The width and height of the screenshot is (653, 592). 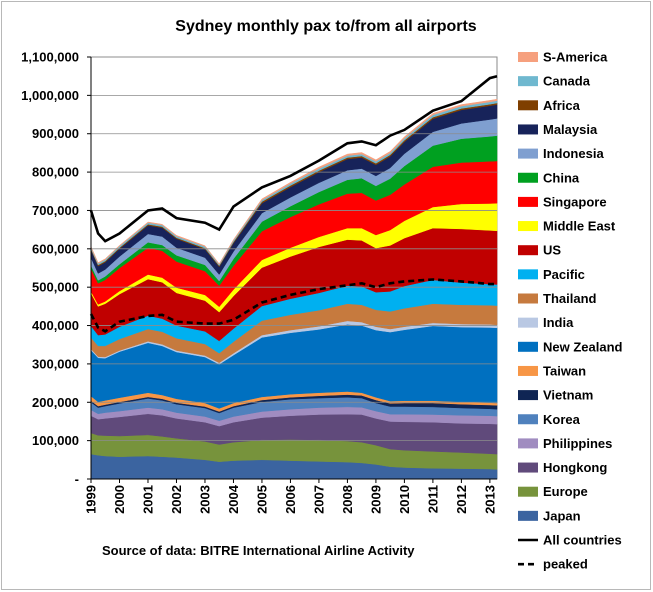 I want to click on y-tick-label: 700,000, so click(x=55, y=210).